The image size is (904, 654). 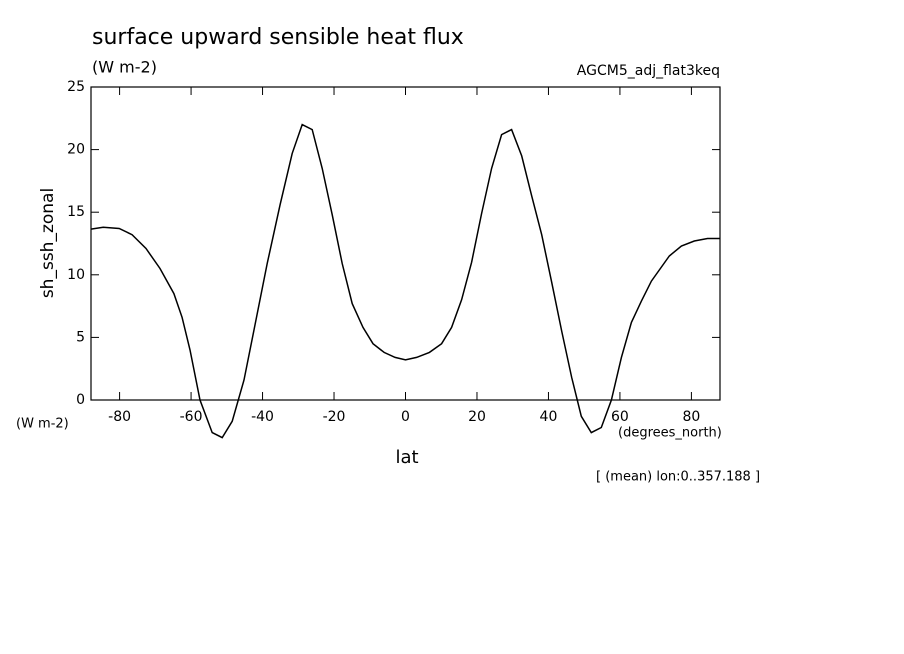 What do you see at coordinates (648, 71) in the screenshot?
I see `dataset-label: AGCM5_adj_flat3keq` at bounding box center [648, 71].